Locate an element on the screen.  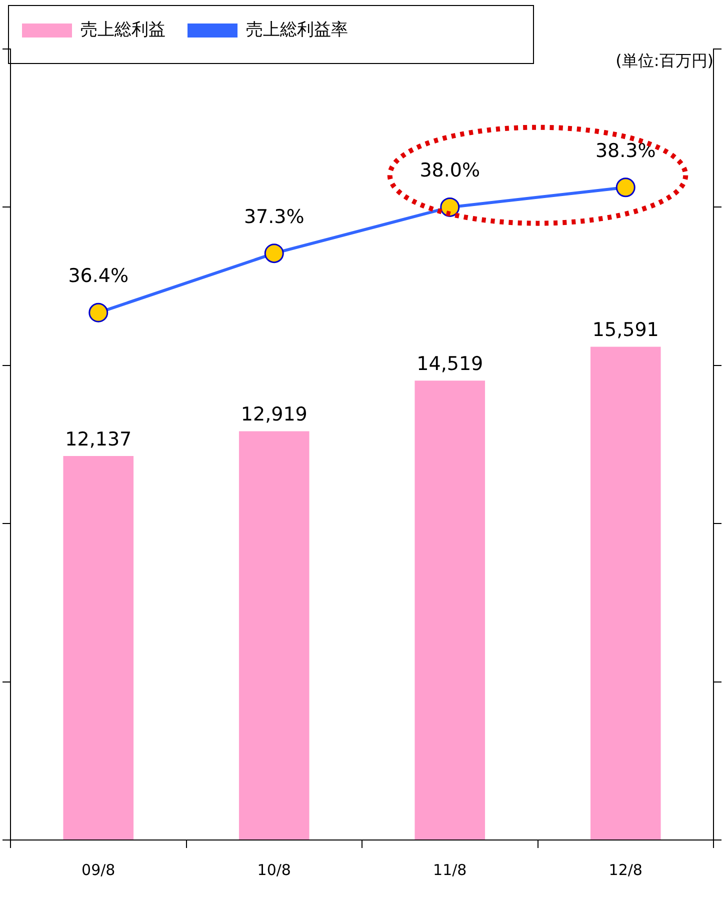
data-label: 37.3% is located at coordinates (274, 217).